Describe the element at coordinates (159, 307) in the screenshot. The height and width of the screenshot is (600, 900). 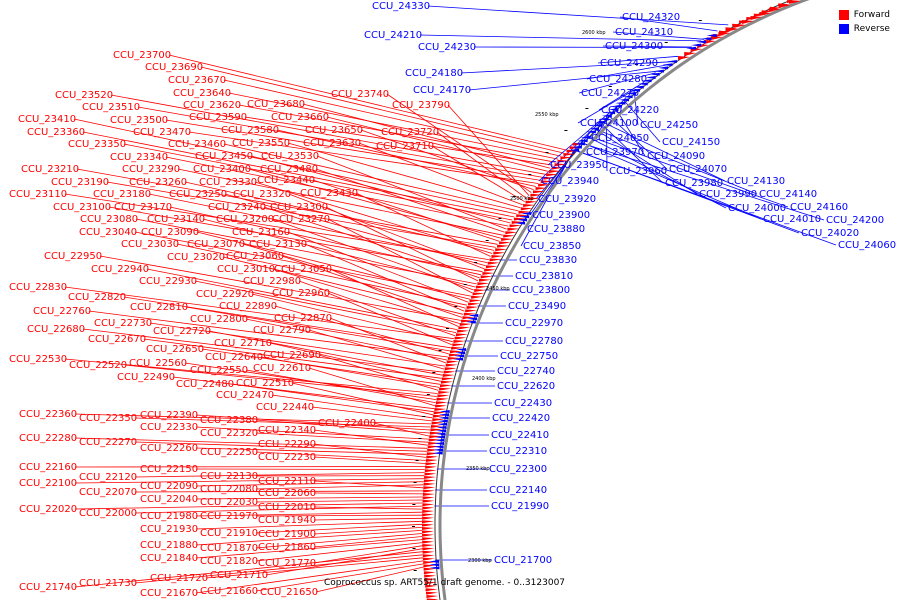
I see `forward-gene-label: CCU_22810` at that location.